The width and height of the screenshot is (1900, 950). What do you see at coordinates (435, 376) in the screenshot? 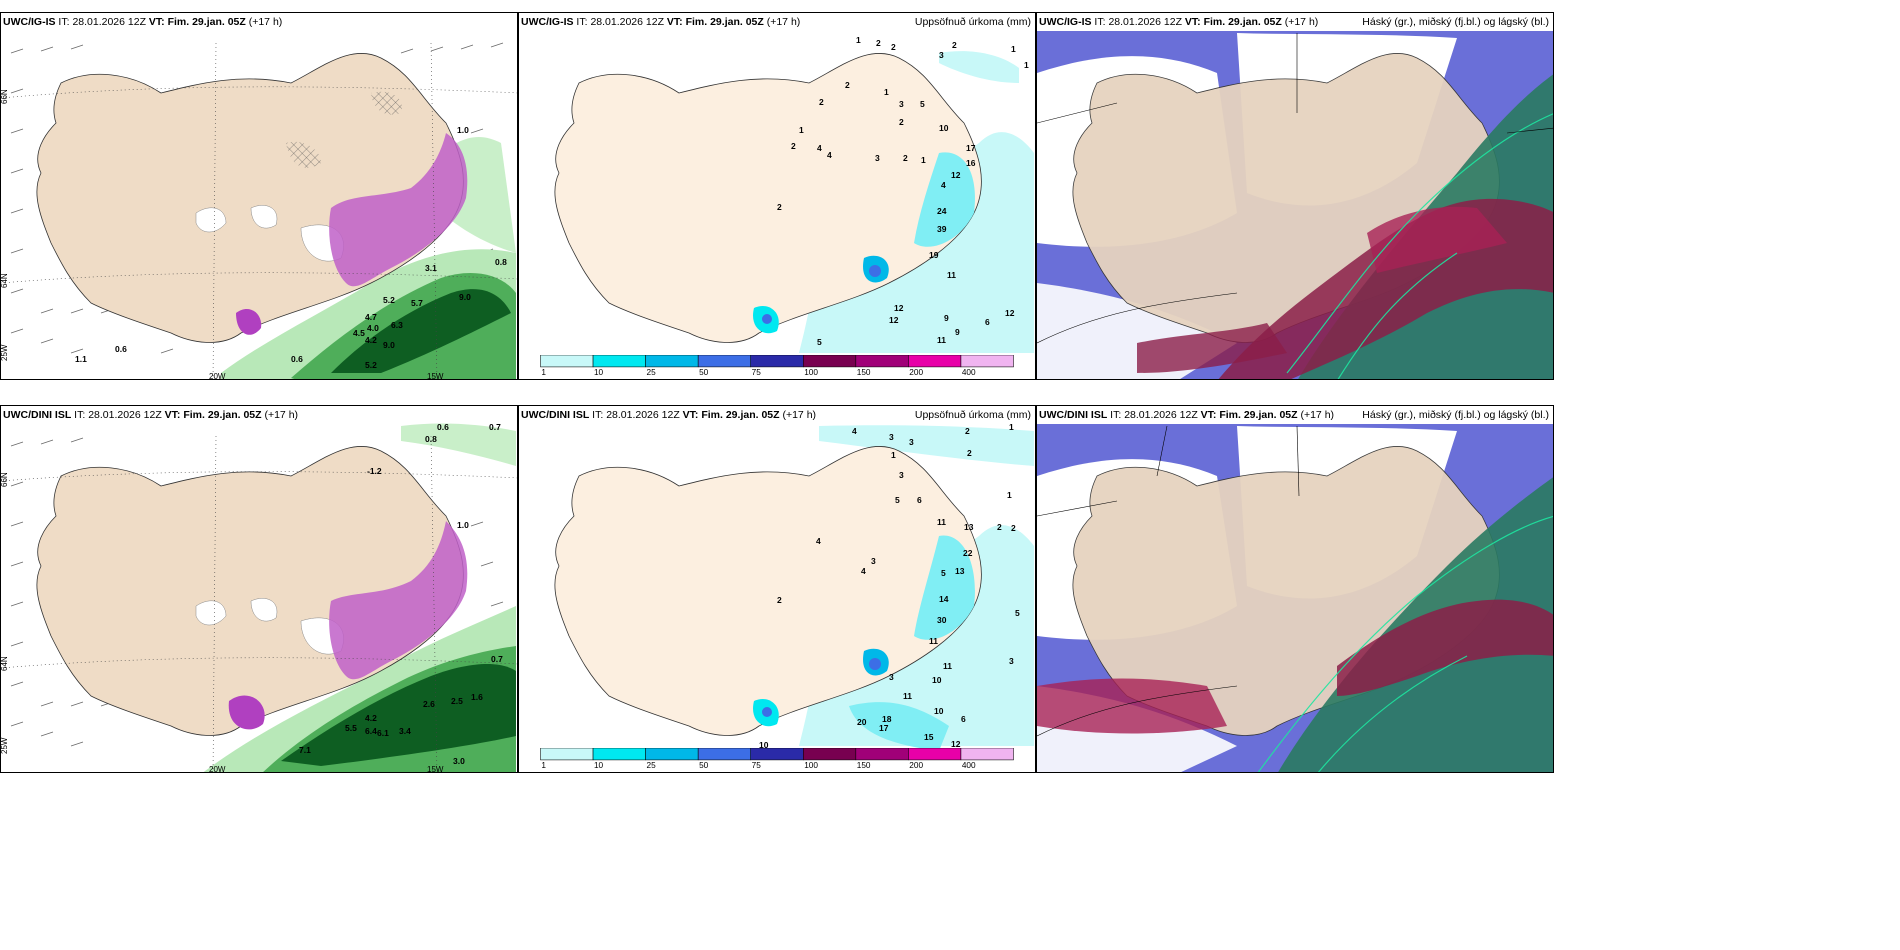
I see `lon-label-15: 15W` at bounding box center [435, 376].